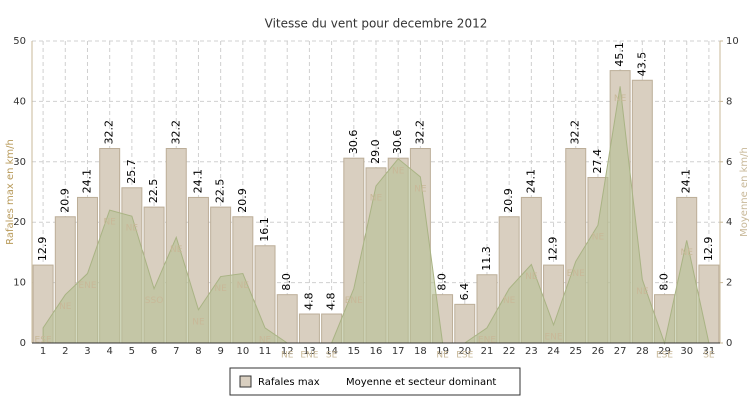 The width and height of the screenshot is (750, 400). Describe the element at coordinates (154, 301) in the screenshot. I see `direction-label: SSO` at that location.